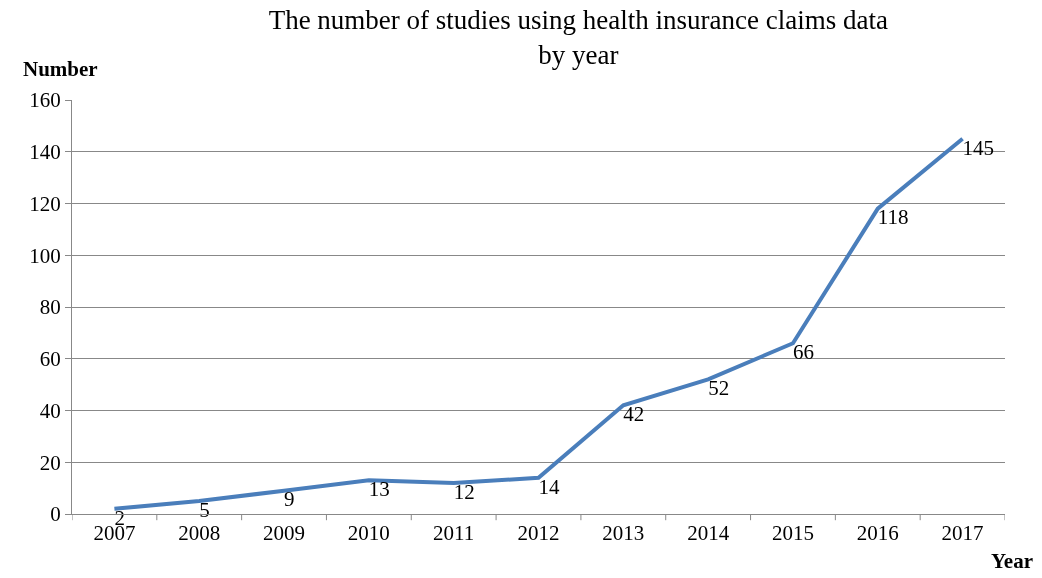 This screenshot has width=1042, height=578. What do you see at coordinates (719, 388) in the screenshot?
I see `data-label: 52` at bounding box center [719, 388].